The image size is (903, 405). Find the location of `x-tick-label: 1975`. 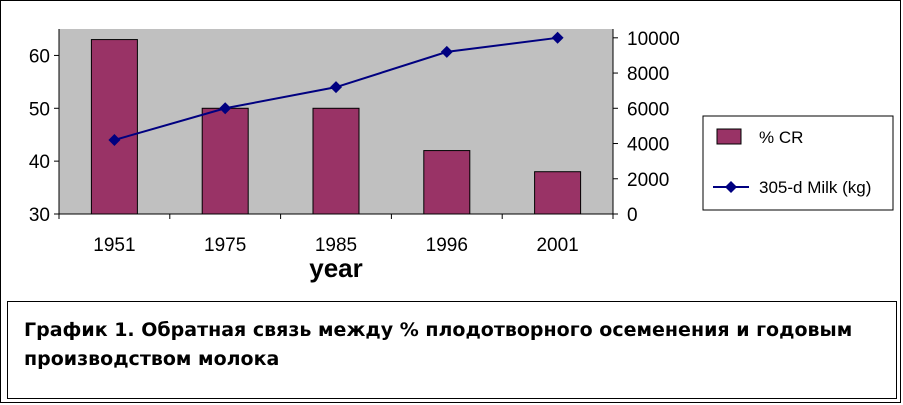

x-tick-label: 1975 is located at coordinates (225, 245).